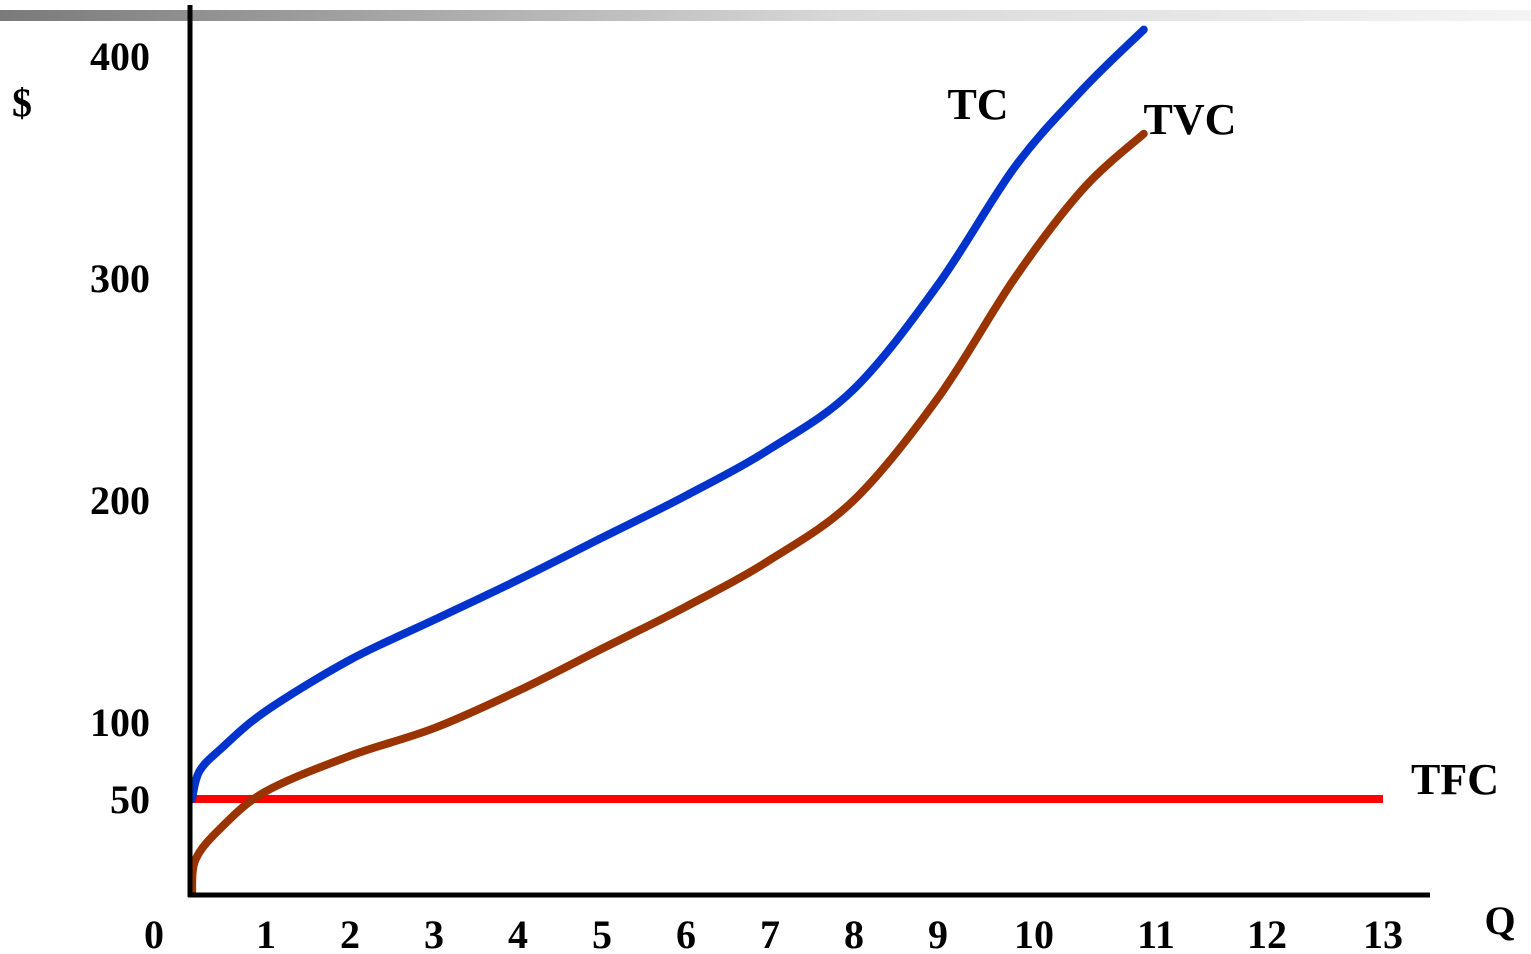 This screenshot has height=954, width=1531. I want to click on tvc-series-label: TVC, so click(1190, 119).